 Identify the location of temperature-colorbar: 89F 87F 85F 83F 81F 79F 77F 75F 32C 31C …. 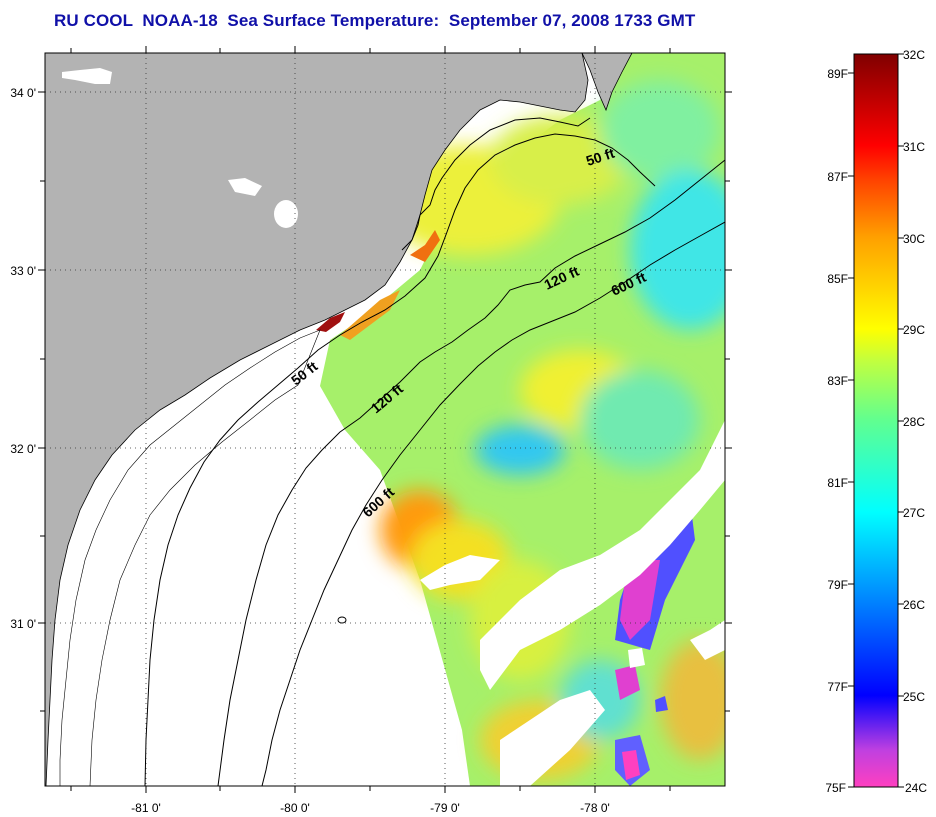
(876, 421).